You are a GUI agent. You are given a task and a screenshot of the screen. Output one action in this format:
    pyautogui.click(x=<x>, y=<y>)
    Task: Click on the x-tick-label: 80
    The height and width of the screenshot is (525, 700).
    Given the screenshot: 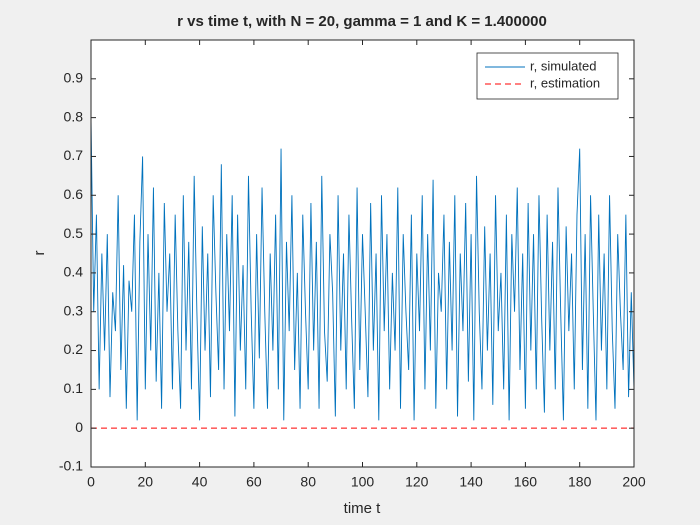 What is the action you would take?
    pyautogui.click(x=308, y=482)
    